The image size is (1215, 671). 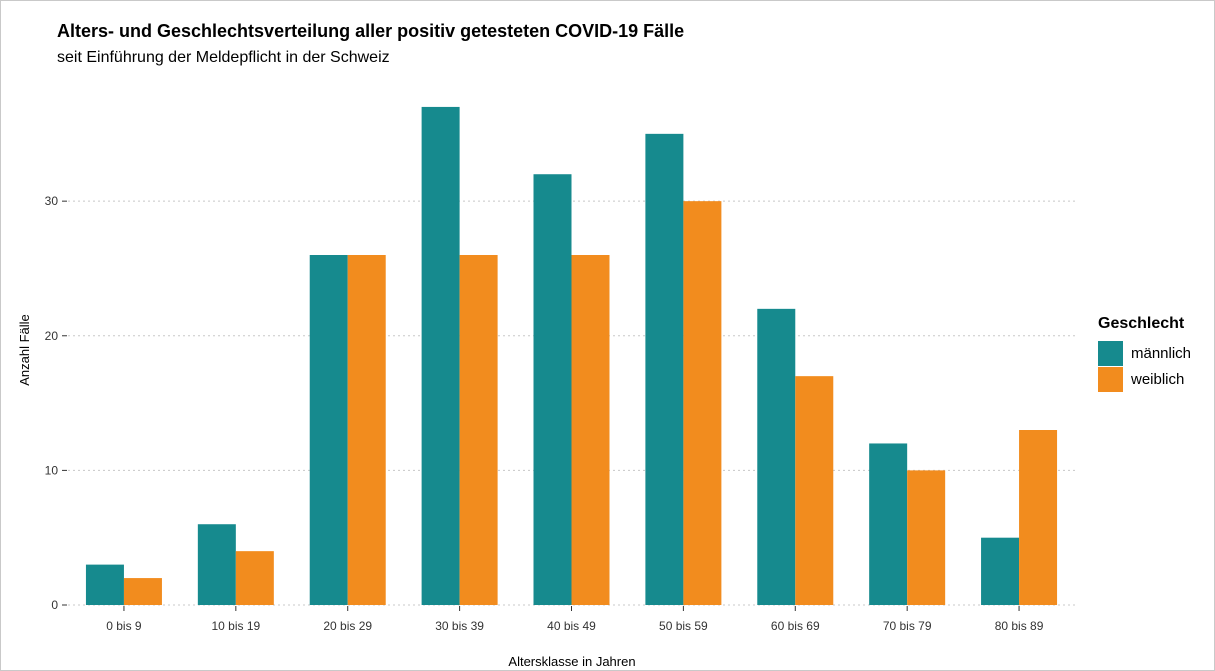 What do you see at coordinates (795, 626) in the screenshot?
I see `x-tick-label: 60 bis 69` at bounding box center [795, 626].